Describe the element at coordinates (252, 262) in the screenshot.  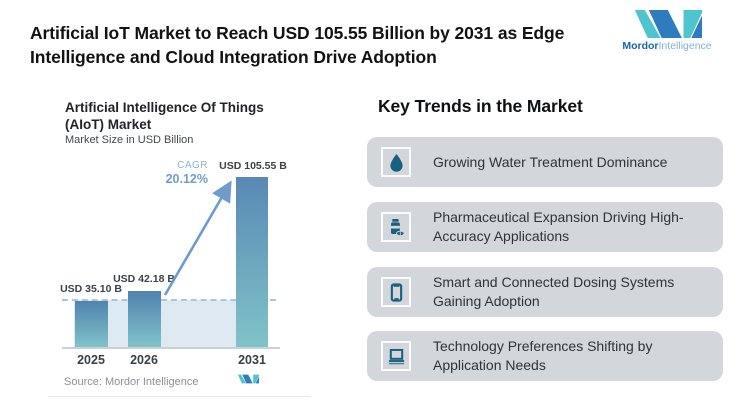
I see `bar-2031` at that location.